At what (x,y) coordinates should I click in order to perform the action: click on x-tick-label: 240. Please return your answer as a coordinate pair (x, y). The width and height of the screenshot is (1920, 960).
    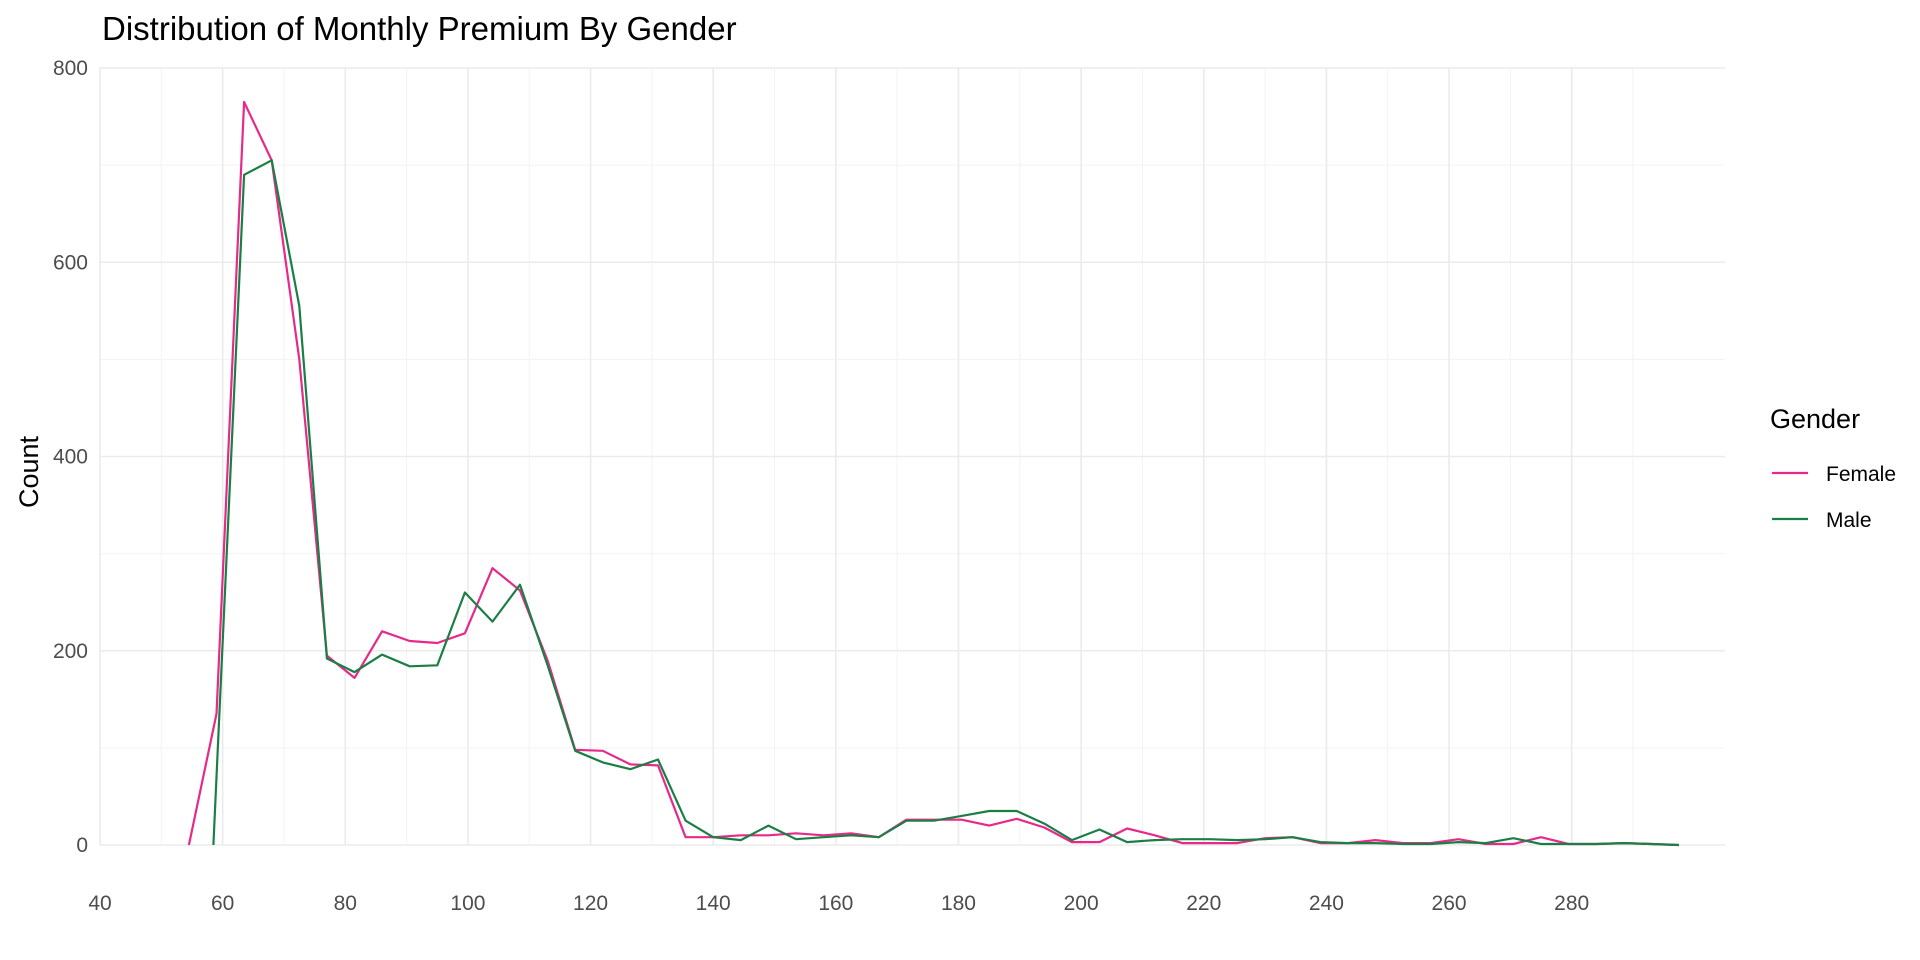
    Looking at the image, I should click on (1326, 903).